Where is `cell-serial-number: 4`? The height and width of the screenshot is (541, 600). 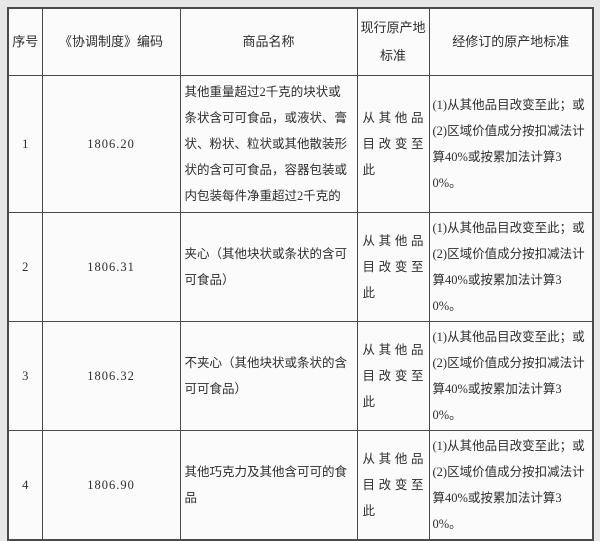
cell-serial-number: 4 is located at coordinates (25, 484).